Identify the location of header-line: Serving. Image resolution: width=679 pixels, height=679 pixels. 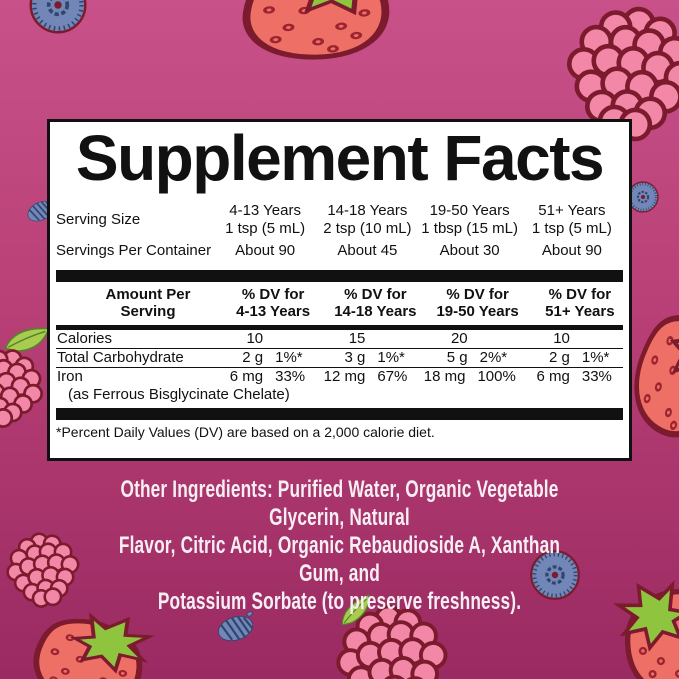
(148, 311).